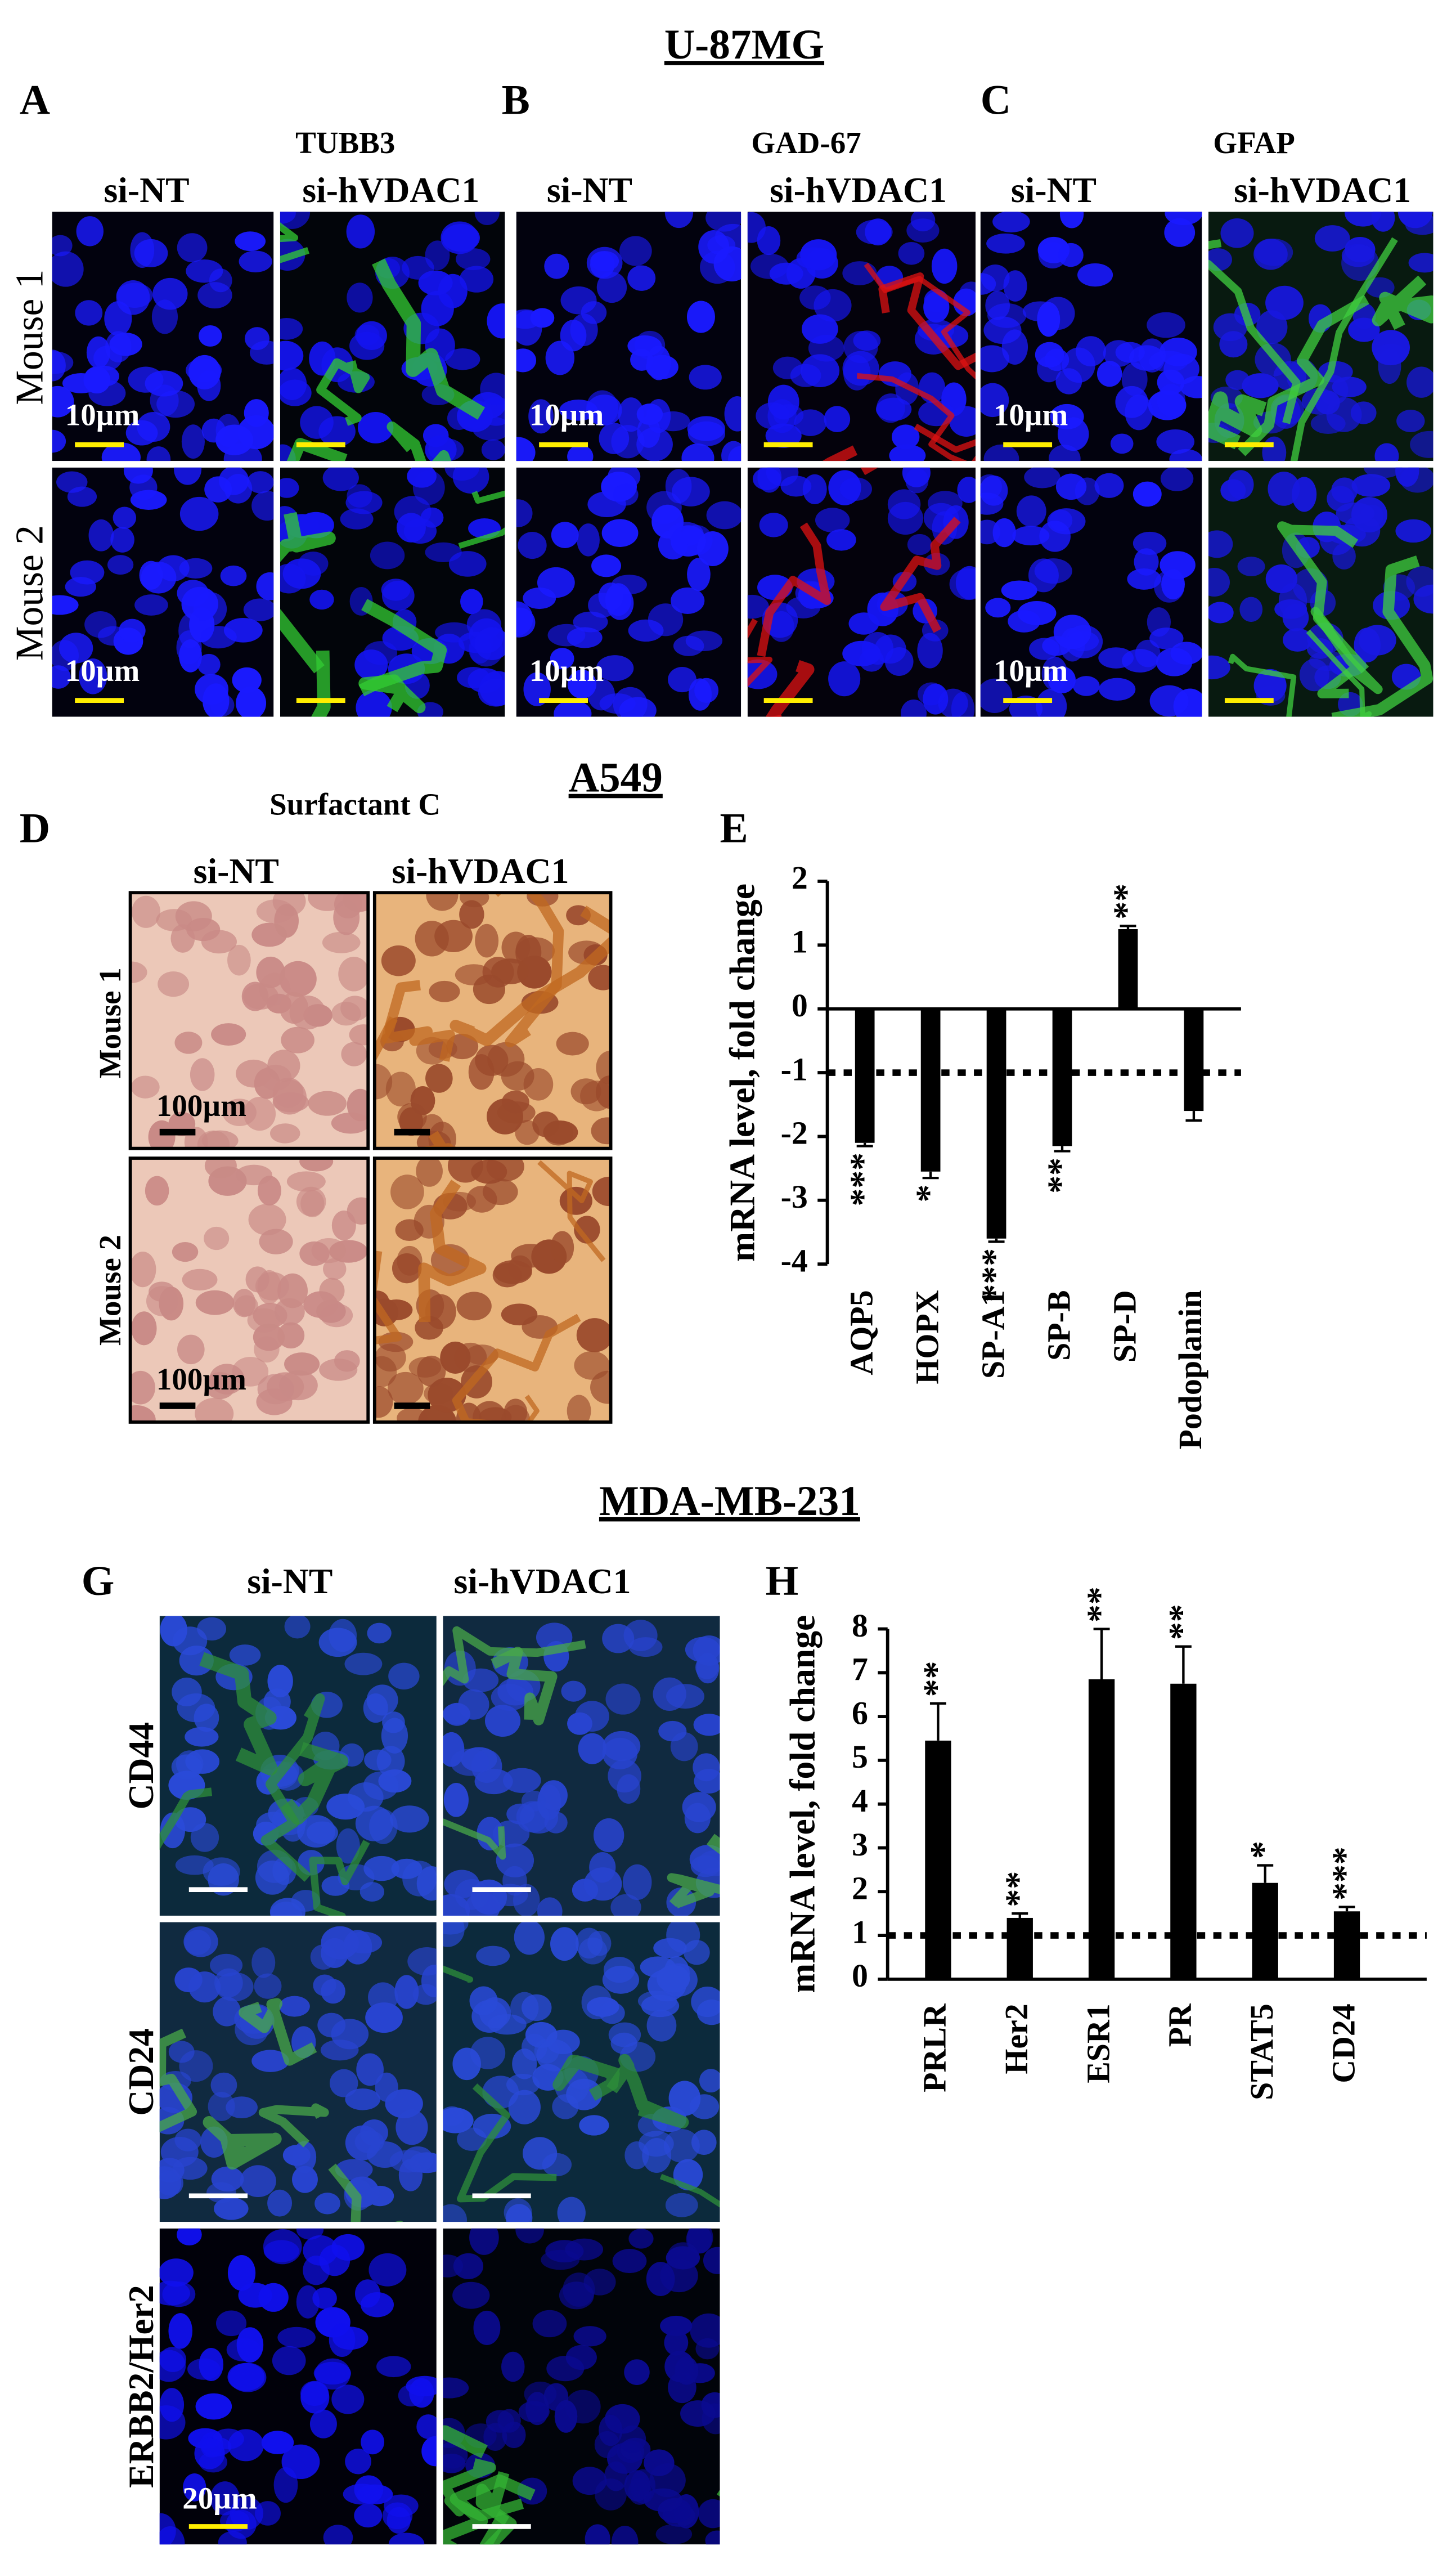 The height and width of the screenshot is (2564, 1456). Describe the element at coordinates (934, 2047) in the screenshot. I see `x-tick-label: PRLR` at that location.